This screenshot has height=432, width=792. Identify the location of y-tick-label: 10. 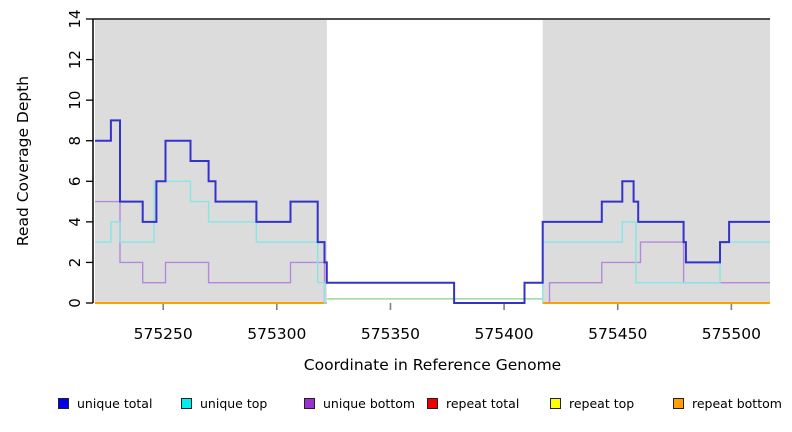
(75, 100).